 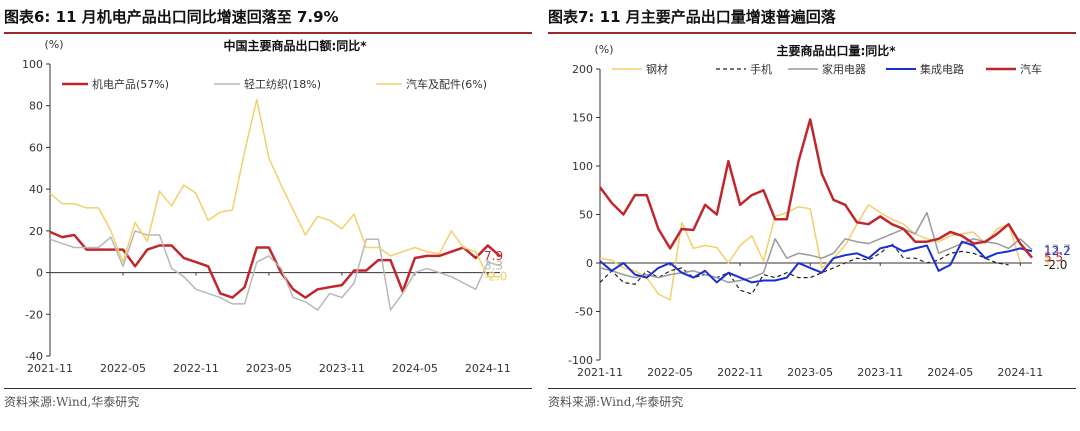 What do you see at coordinates (493, 266) in the screenshot?
I see `end-value-label-1: 3.3` at bounding box center [493, 266].